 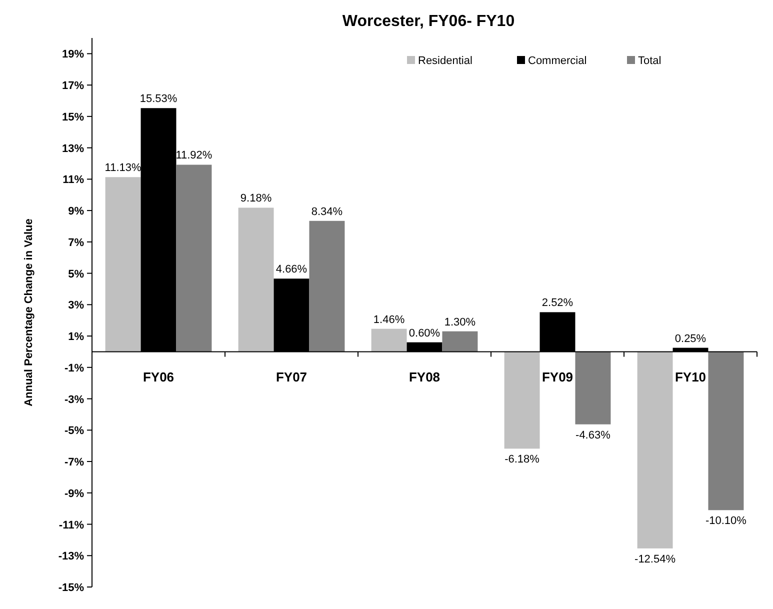 What do you see at coordinates (76, 306) in the screenshot?
I see `y-tick-label: 3%` at bounding box center [76, 306].